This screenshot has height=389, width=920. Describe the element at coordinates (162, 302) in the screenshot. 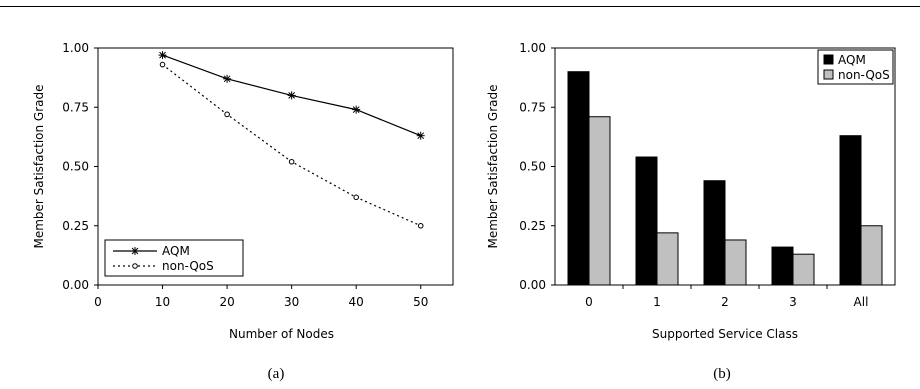

I see `x-tick-label-a: 10` at that location.